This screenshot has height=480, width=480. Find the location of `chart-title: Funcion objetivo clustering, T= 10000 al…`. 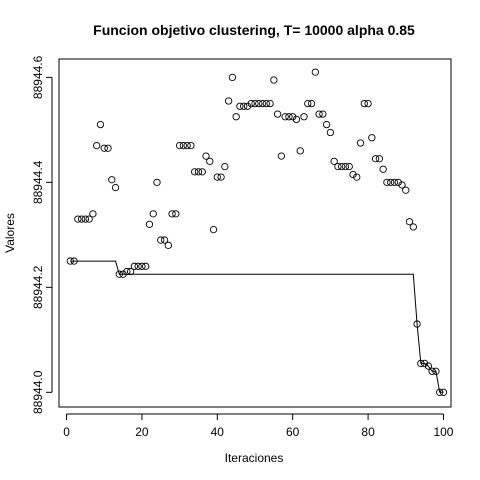

chart-title: Funcion objetivo clustering, T= 10000 al… is located at coordinates (254, 30).